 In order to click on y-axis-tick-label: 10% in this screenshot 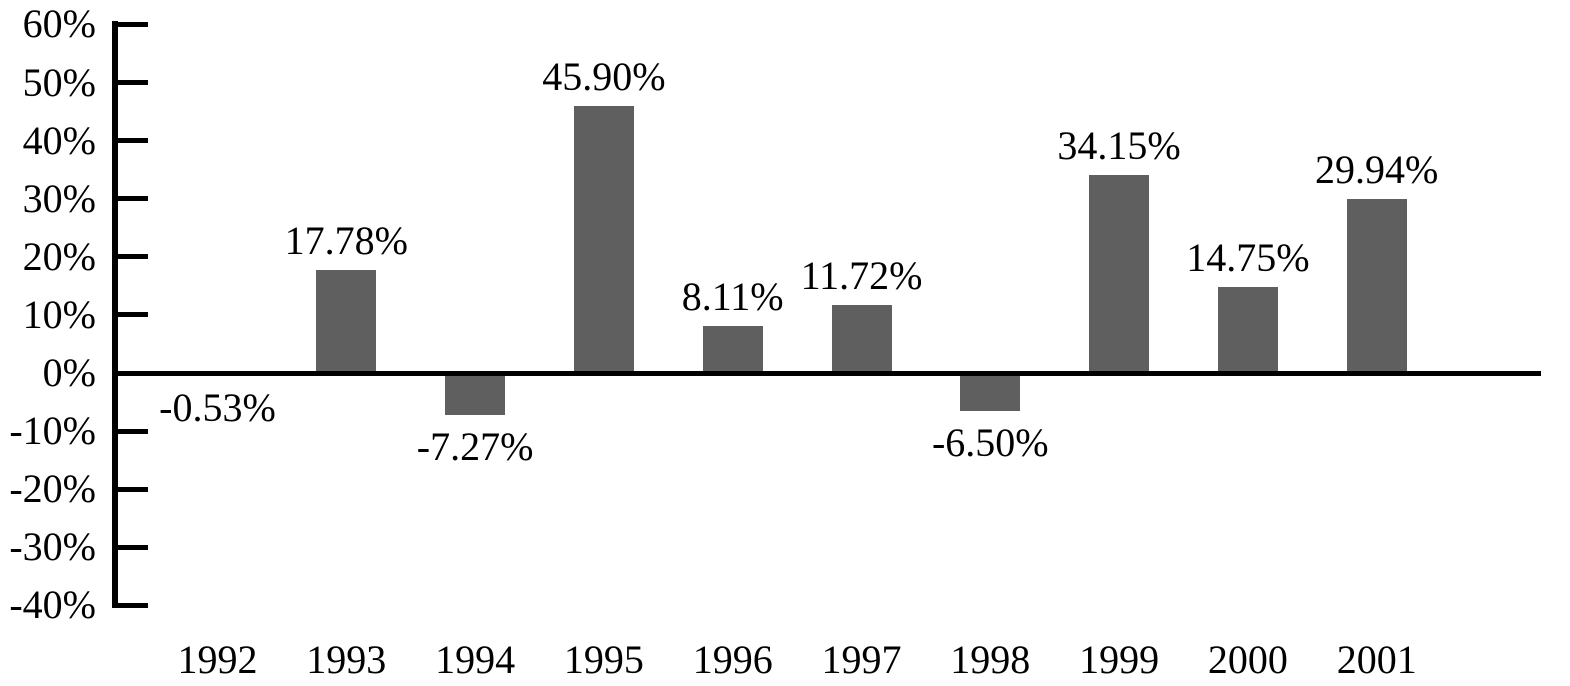, I will do `click(59, 314)`.